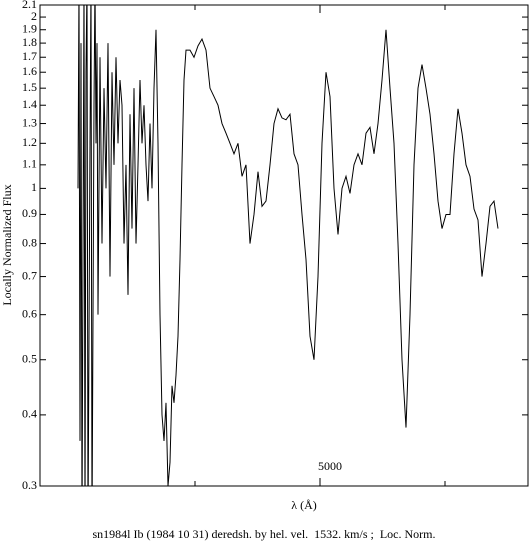  I want to click on y-tick-label: 0.3, so click(29, 485).